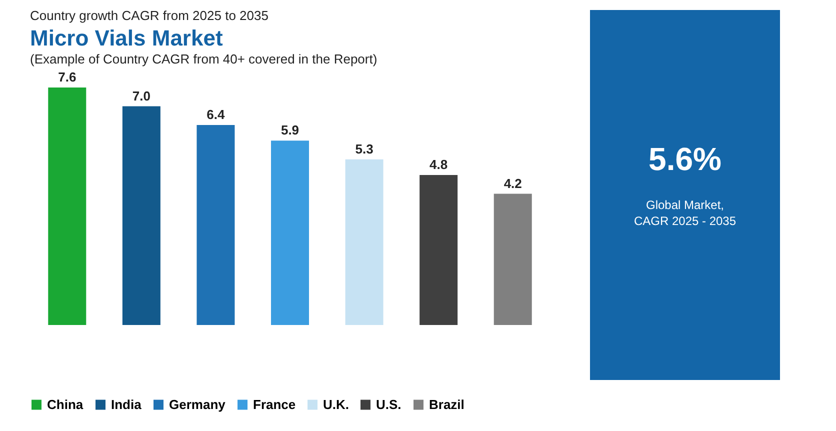 The image size is (836, 431). What do you see at coordinates (127, 38) in the screenshot?
I see `chart-title: Micro Vials Market` at bounding box center [127, 38].